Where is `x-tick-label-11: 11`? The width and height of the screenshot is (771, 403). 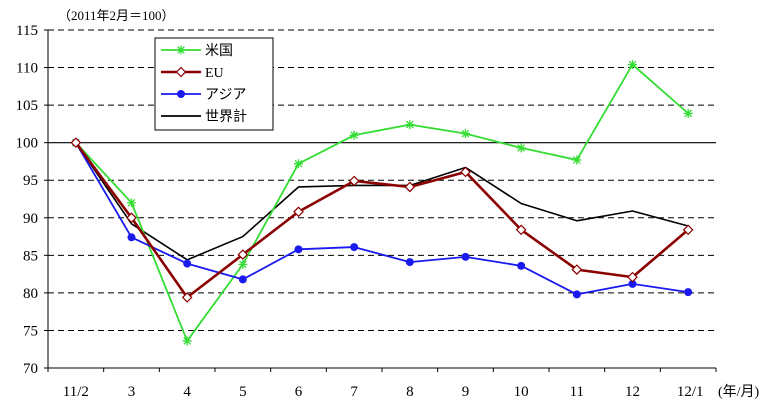
x-tick-label-11: 11 is located at coordinates (577, 392).